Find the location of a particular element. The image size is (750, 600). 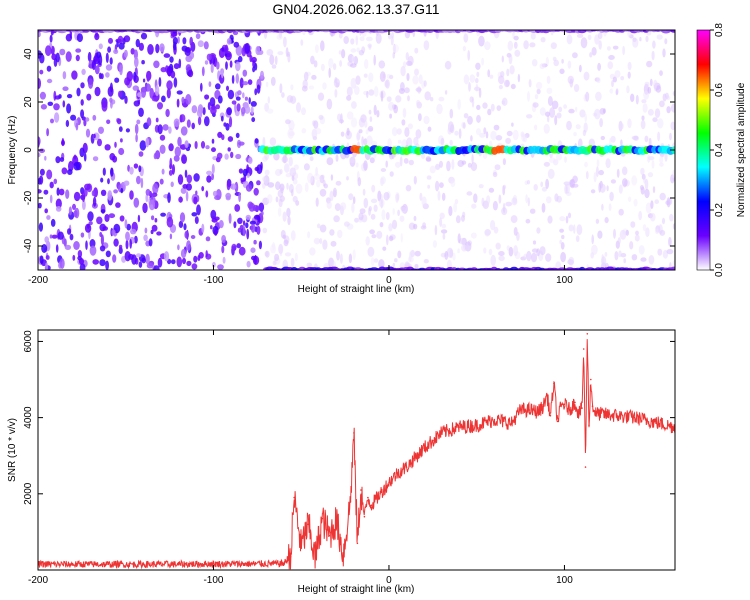

colorbar-gradient is located at coordinates (703, 150).